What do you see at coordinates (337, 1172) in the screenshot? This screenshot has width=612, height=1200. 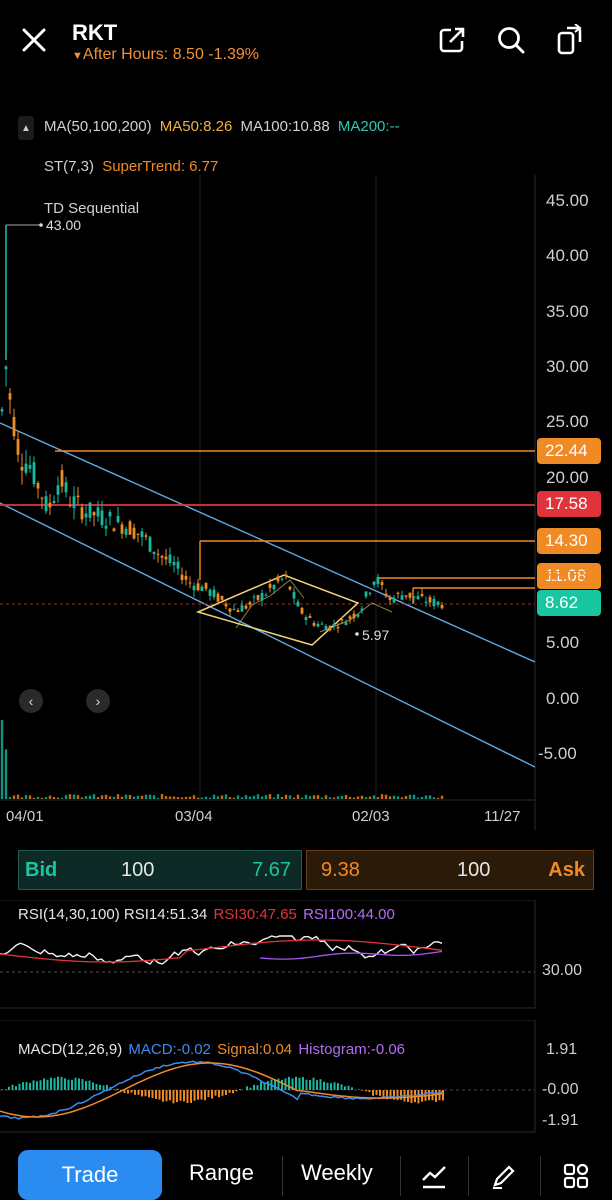 I see `weekly-tab: Weekly` at bounding box center [337, 1172].